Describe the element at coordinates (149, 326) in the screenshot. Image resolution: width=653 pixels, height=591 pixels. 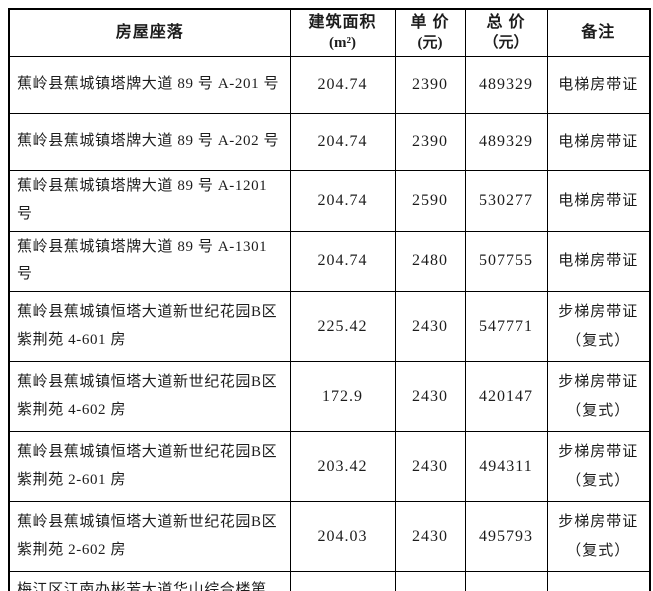
I see `address-cell: 蕉岭县蕉城镇恒塔大道新世纪花园B区紫荆苑 4-601 房` at that location.